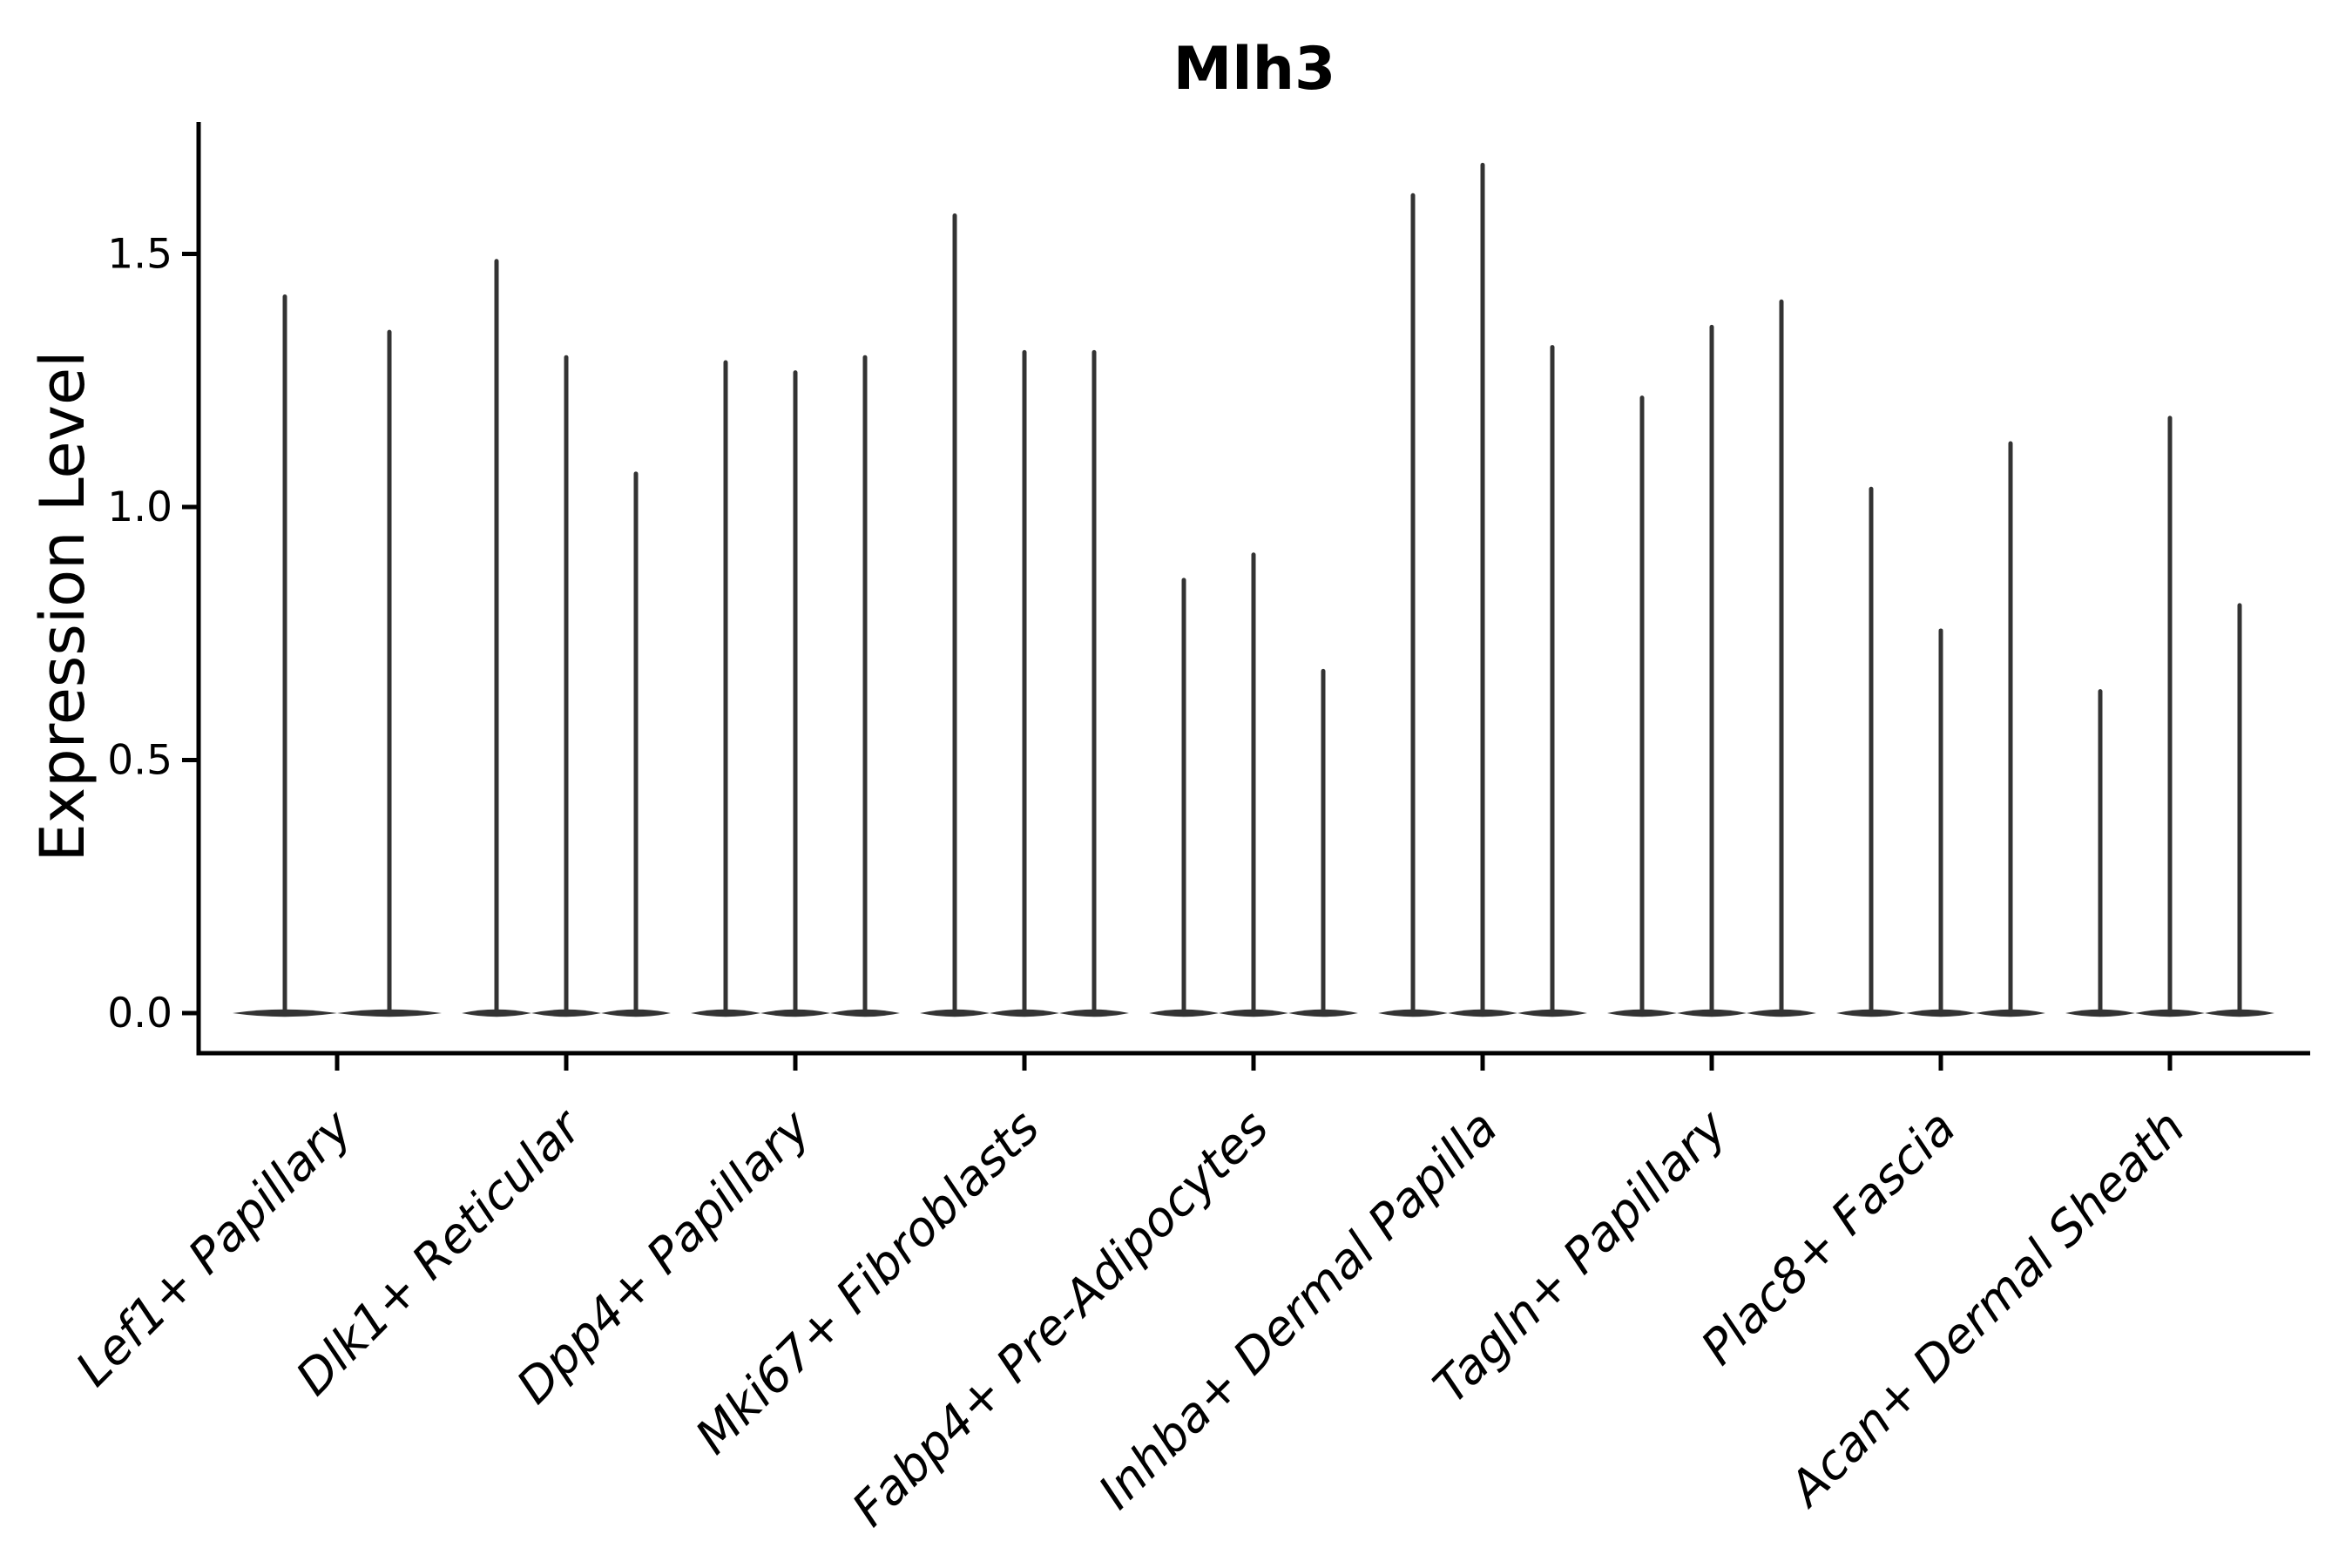 This screenshot has width=2352, height=1568. What do you see at coordinates (139, 761) in the screenshot?
I see `y-tick-label: 0.5` at bounding box center [139, 761].